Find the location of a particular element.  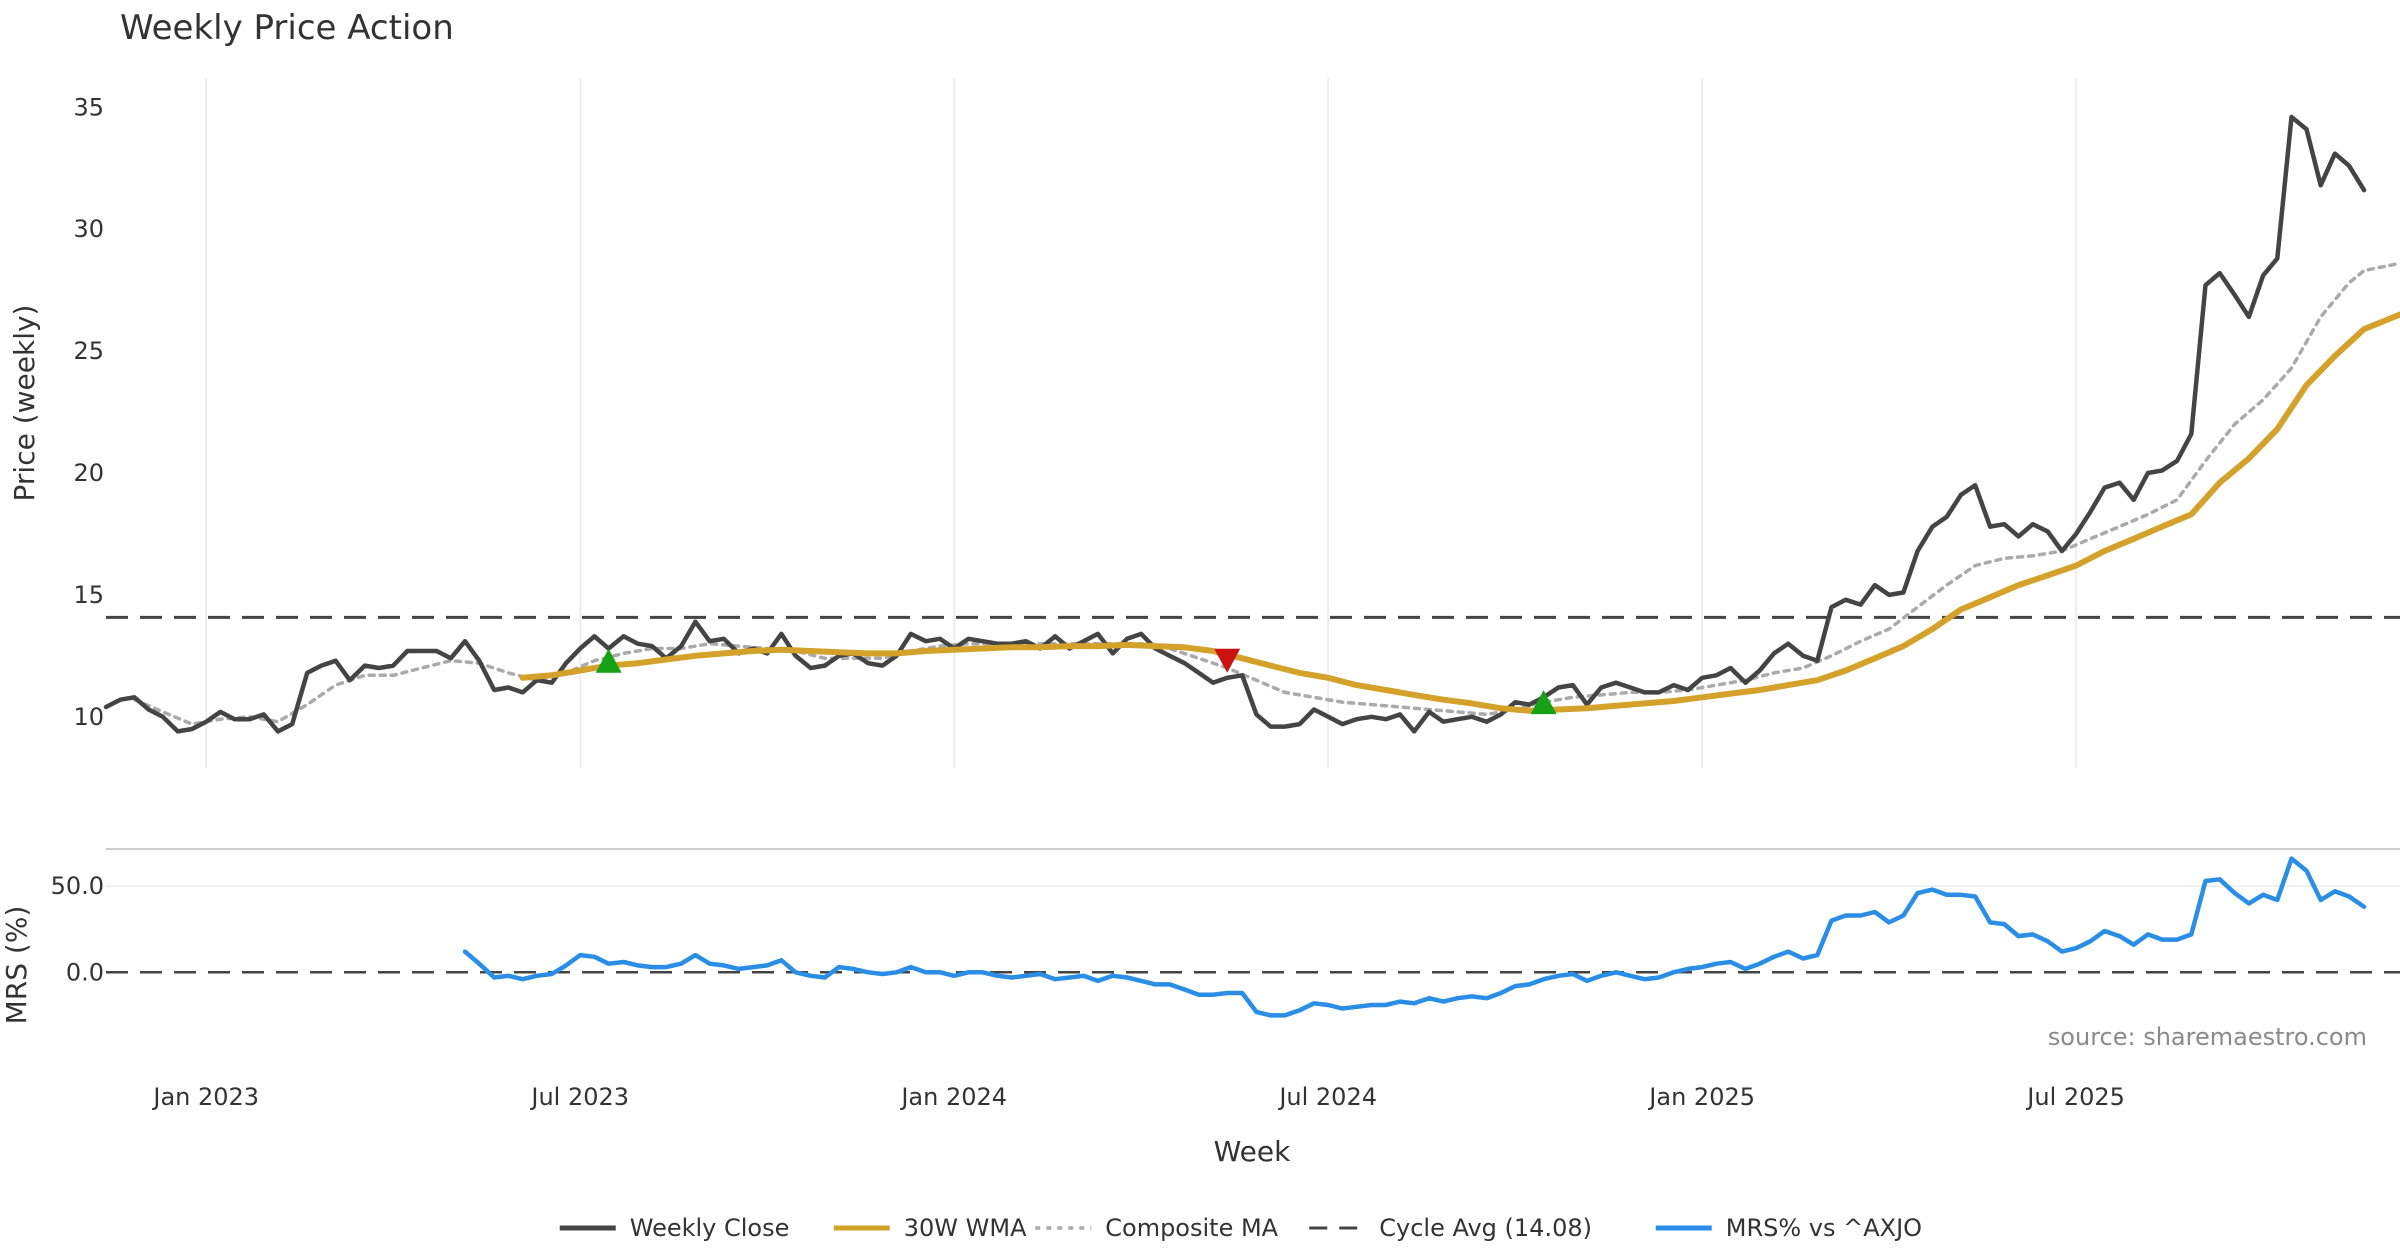

legend-item-label: 30W WMA is located at coordinates (965, 1228).